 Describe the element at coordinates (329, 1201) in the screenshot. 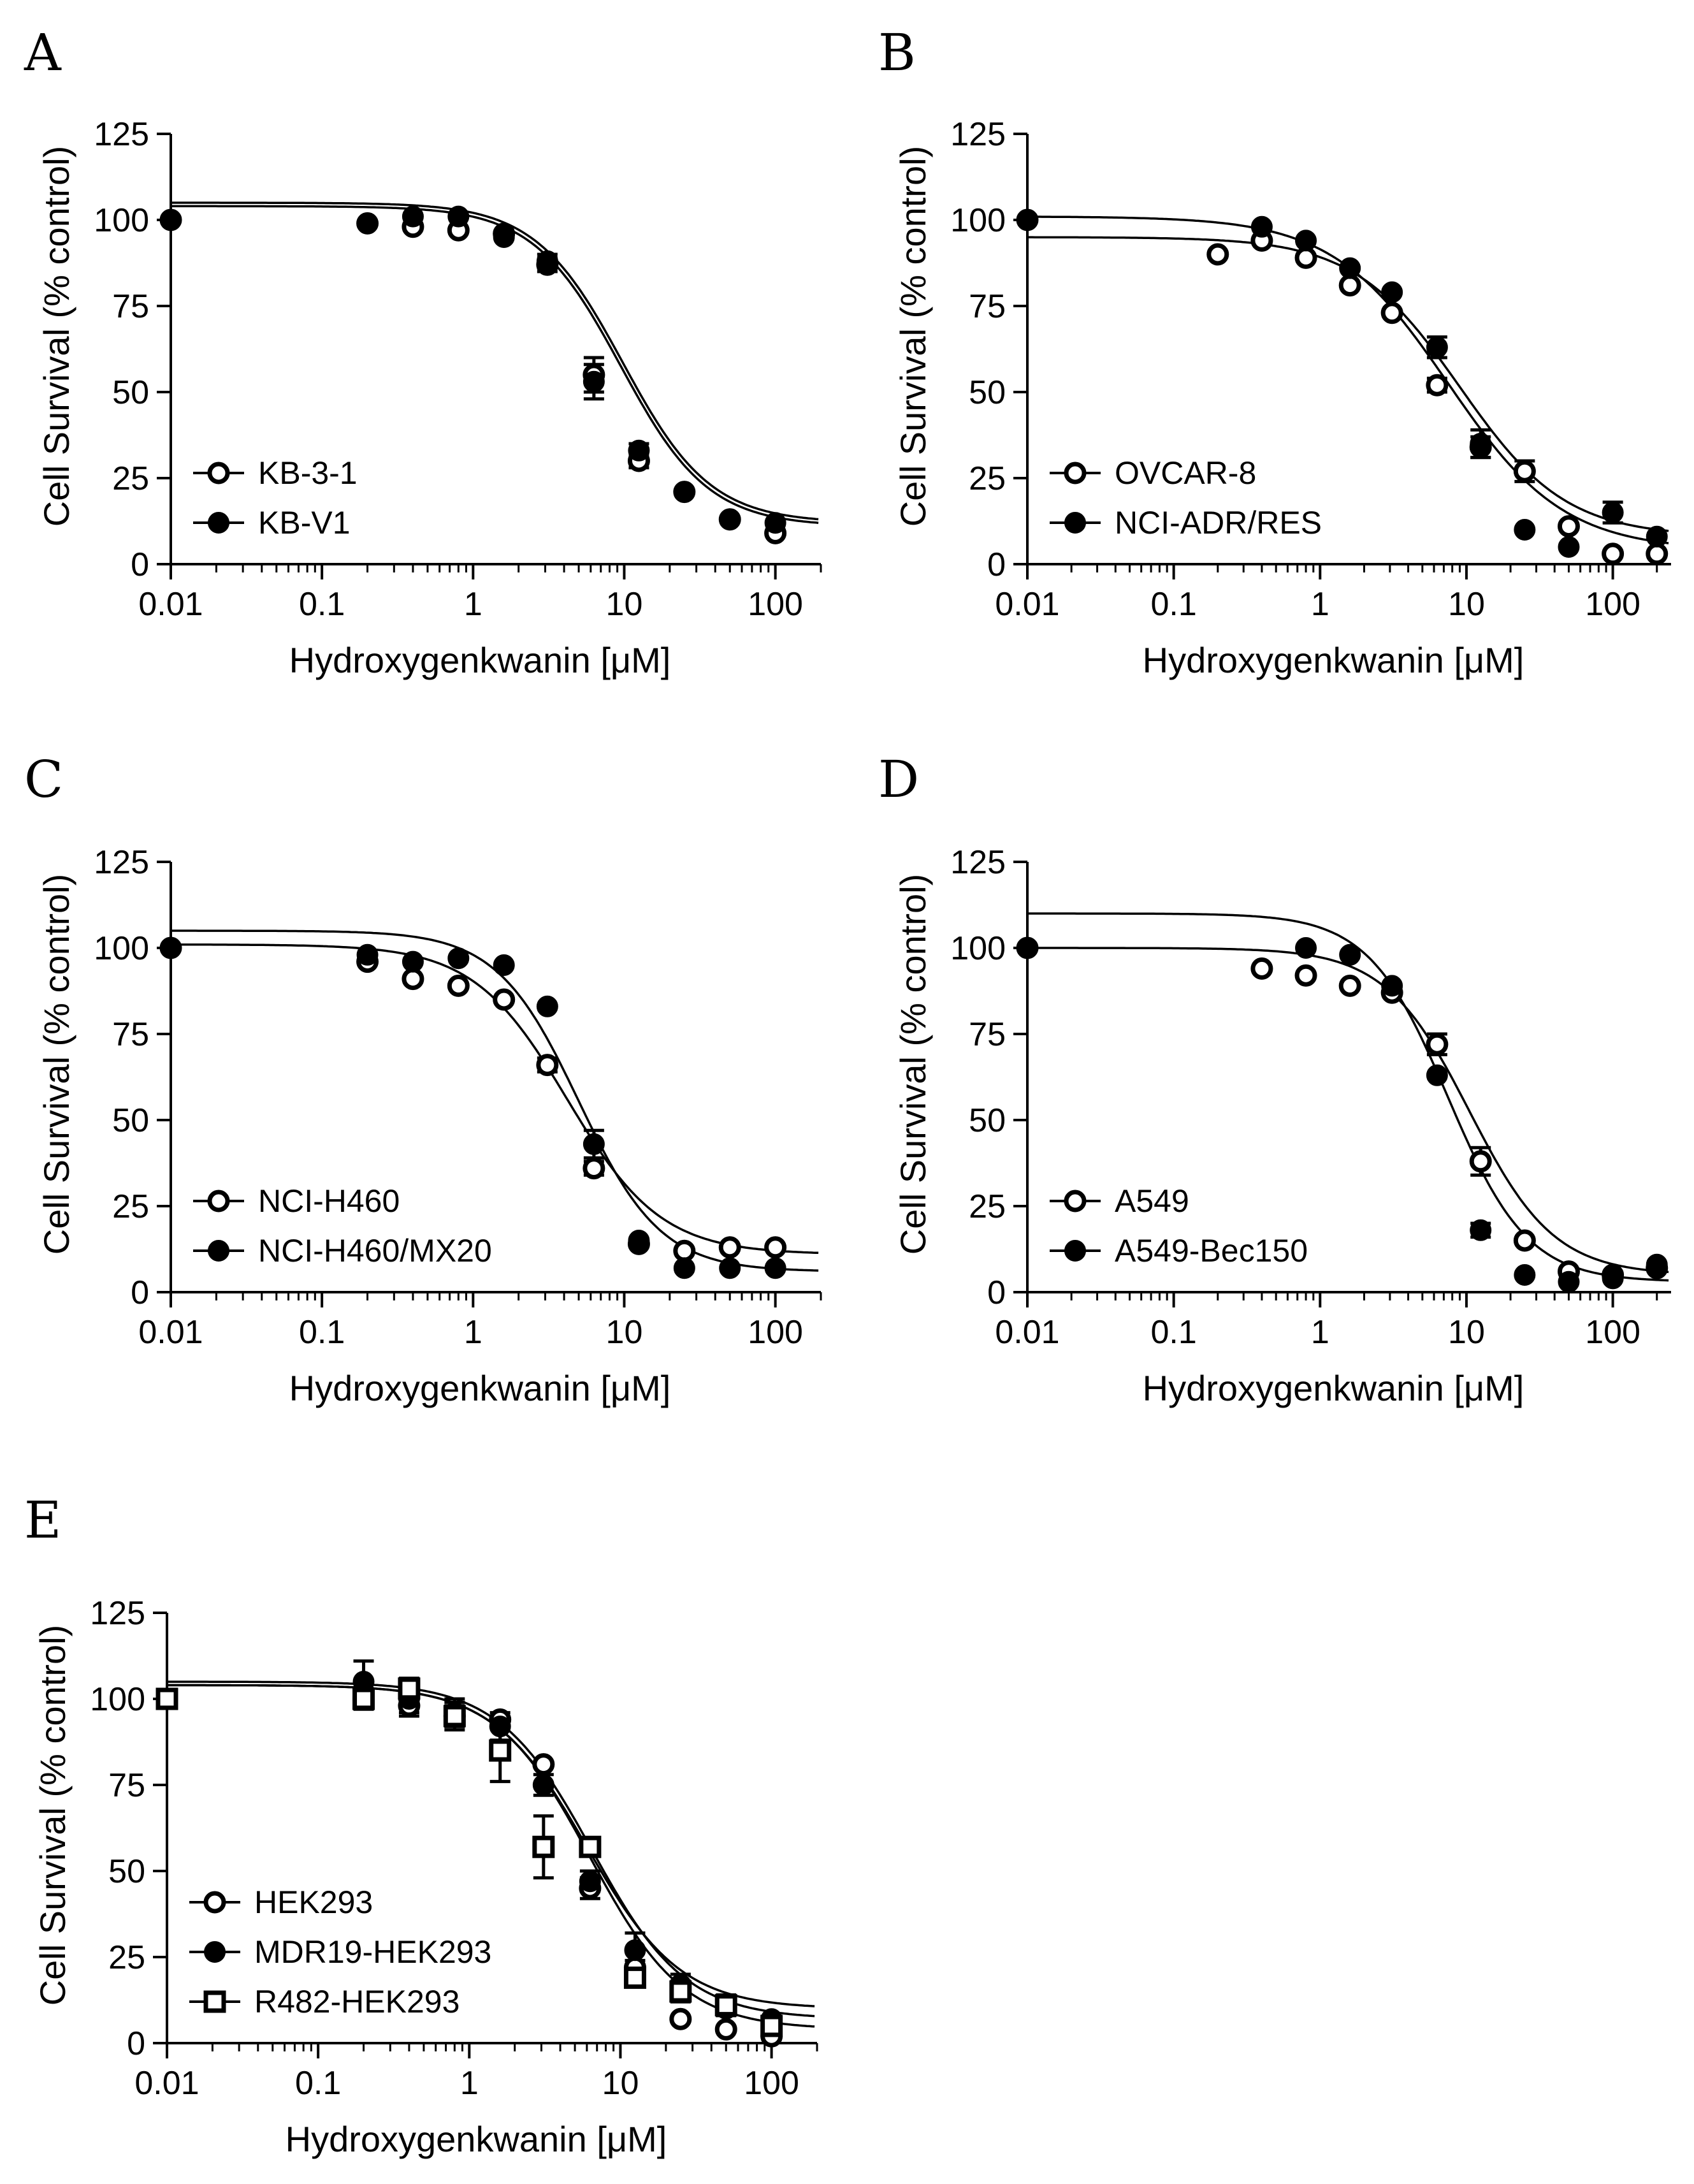

I see `legend-entry: NCI-H460` at that location.